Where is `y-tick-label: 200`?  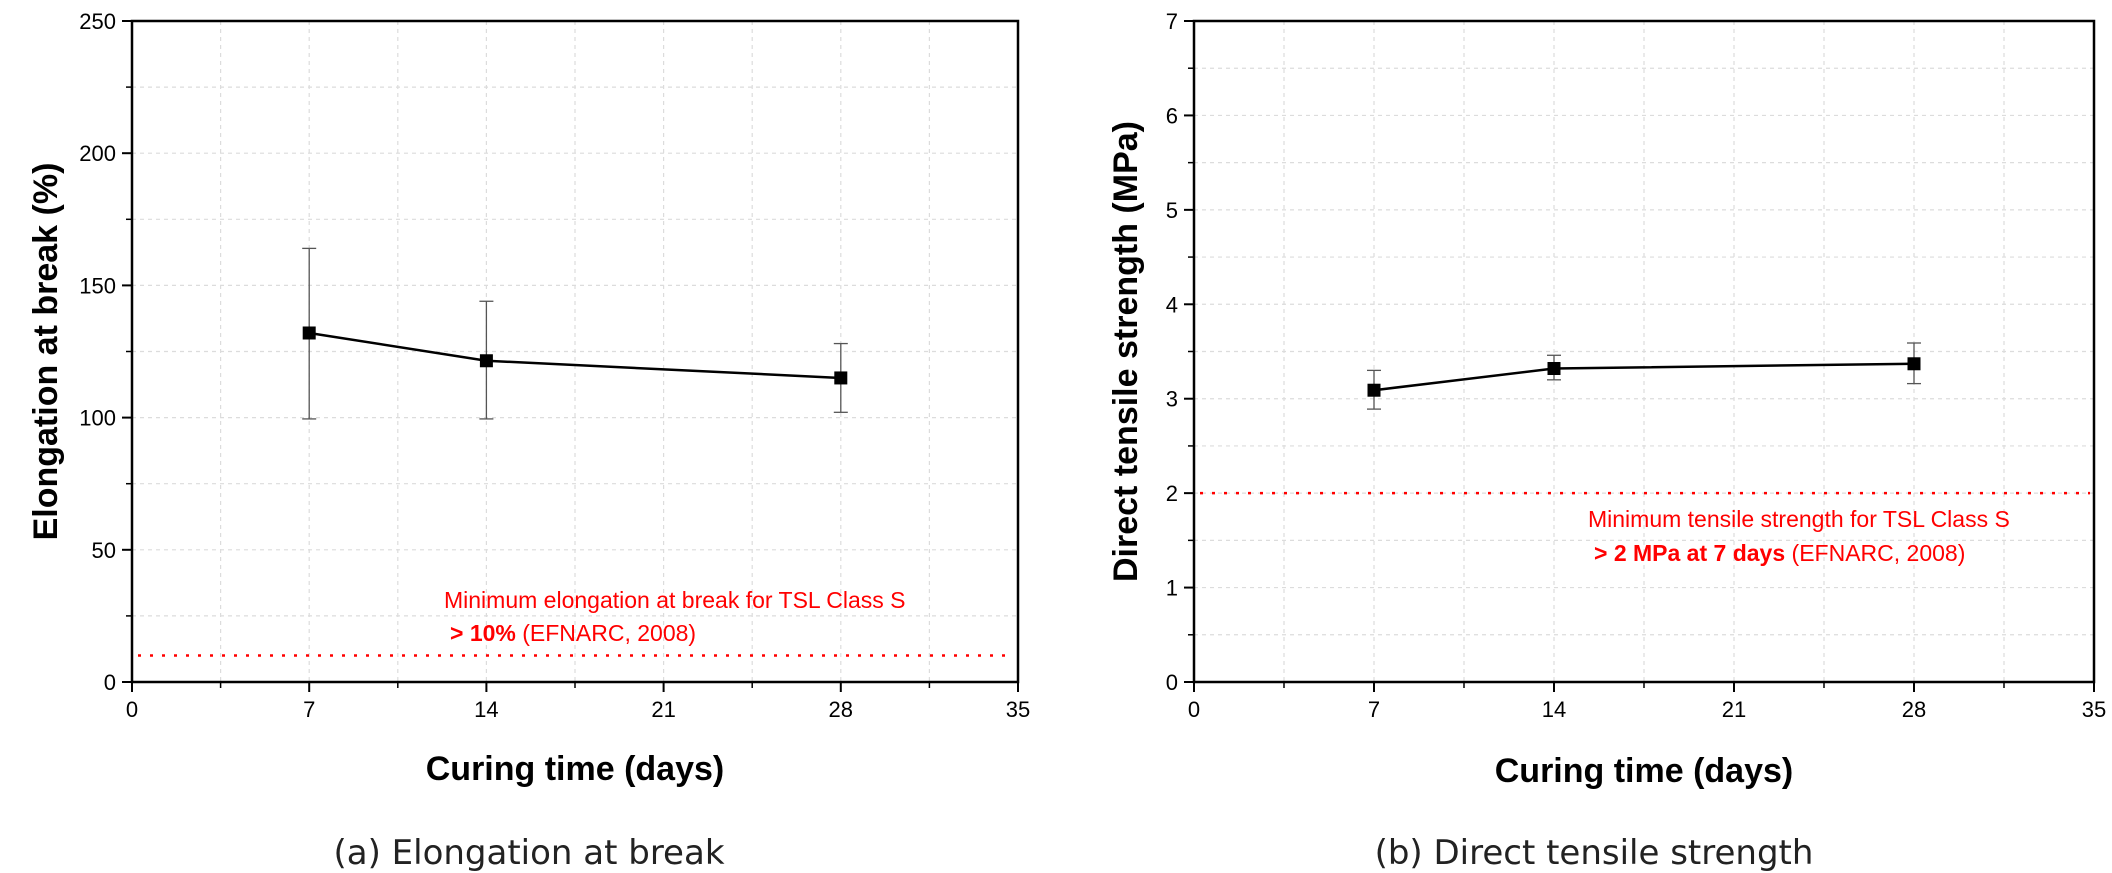 y-tick-label: 200 is located at coordinates (97, 153).